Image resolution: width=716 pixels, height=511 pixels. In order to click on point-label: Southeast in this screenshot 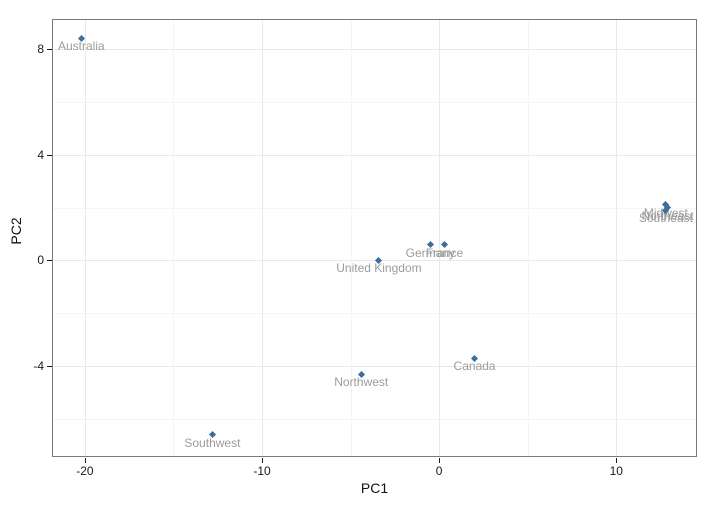, I will do `click(665, 218)`.